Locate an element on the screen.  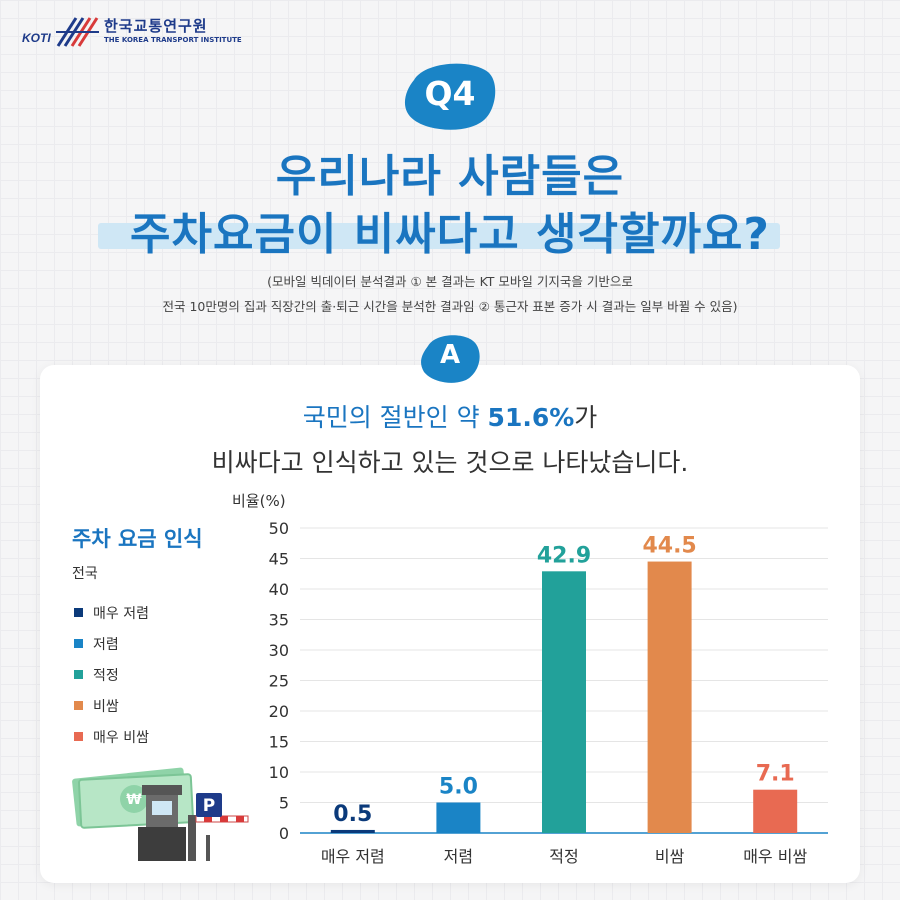
koti-logo-icon: KOTI is located at coordinates (60, 32).